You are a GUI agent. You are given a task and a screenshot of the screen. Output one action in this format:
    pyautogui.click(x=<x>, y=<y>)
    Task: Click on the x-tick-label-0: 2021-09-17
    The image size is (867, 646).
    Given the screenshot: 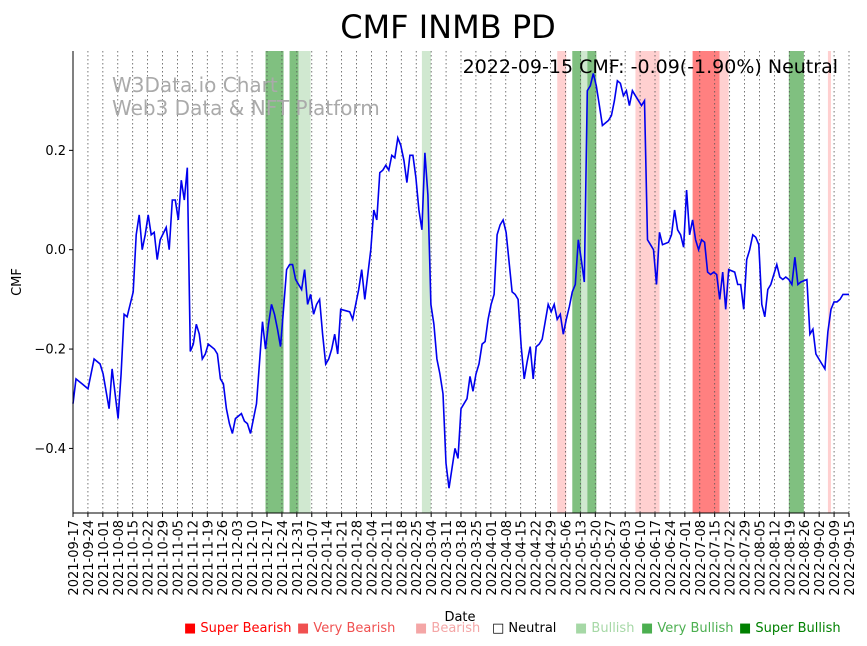 What is the action you would take?
    pyautogui.click(x=74, y=558)
    